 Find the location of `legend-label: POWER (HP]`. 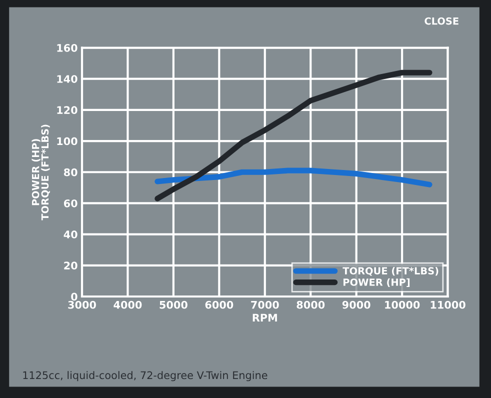

legend-label: POWER (HP] is located at coordinates (377, 283).